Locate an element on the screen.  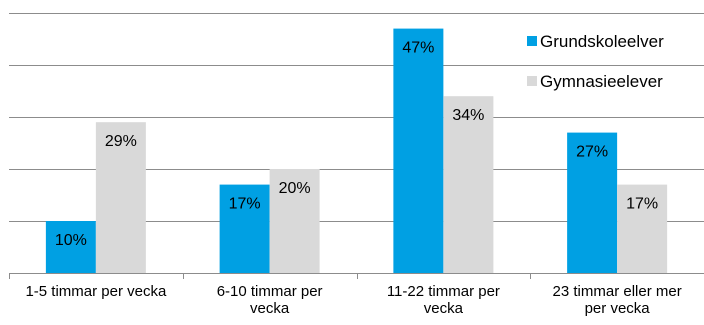
legend: Grundskoleelver Gymnasieelever is located at coordinates (595, 61).